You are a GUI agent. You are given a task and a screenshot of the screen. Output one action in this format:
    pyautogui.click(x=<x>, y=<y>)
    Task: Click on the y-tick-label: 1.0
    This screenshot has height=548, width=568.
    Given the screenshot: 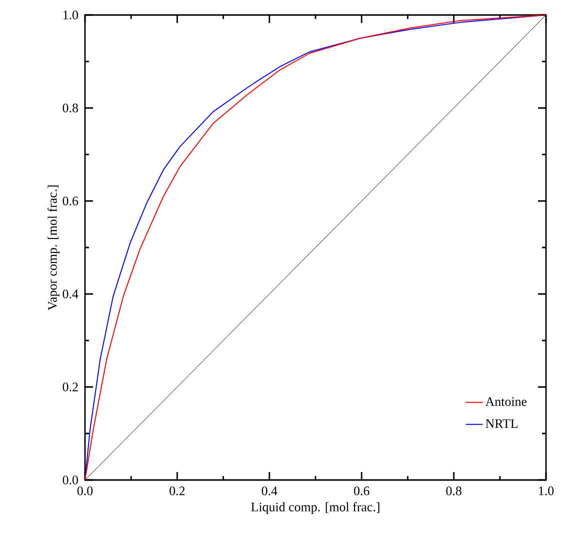 What is the action you would take?
    pyautogui.click(x=70, y=15)
    